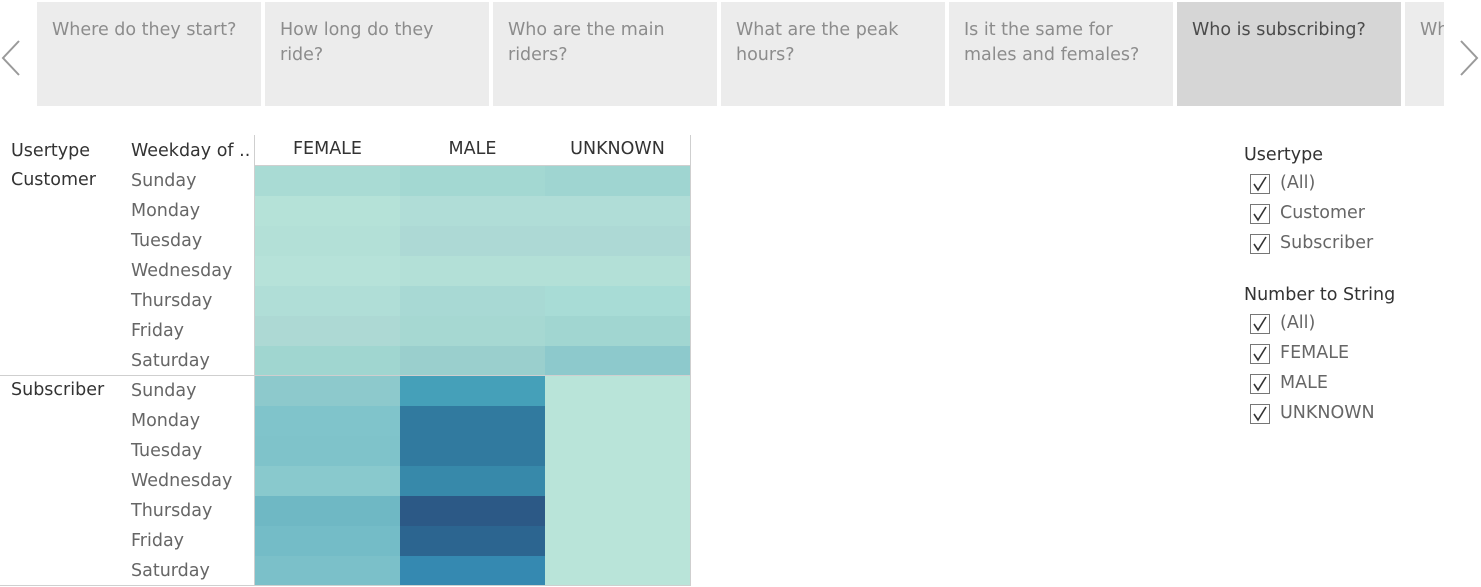 The height and width of the screenshot is (587, 1481). I want to click on story-point-label: What are the peak hours?, so click(817, 42).